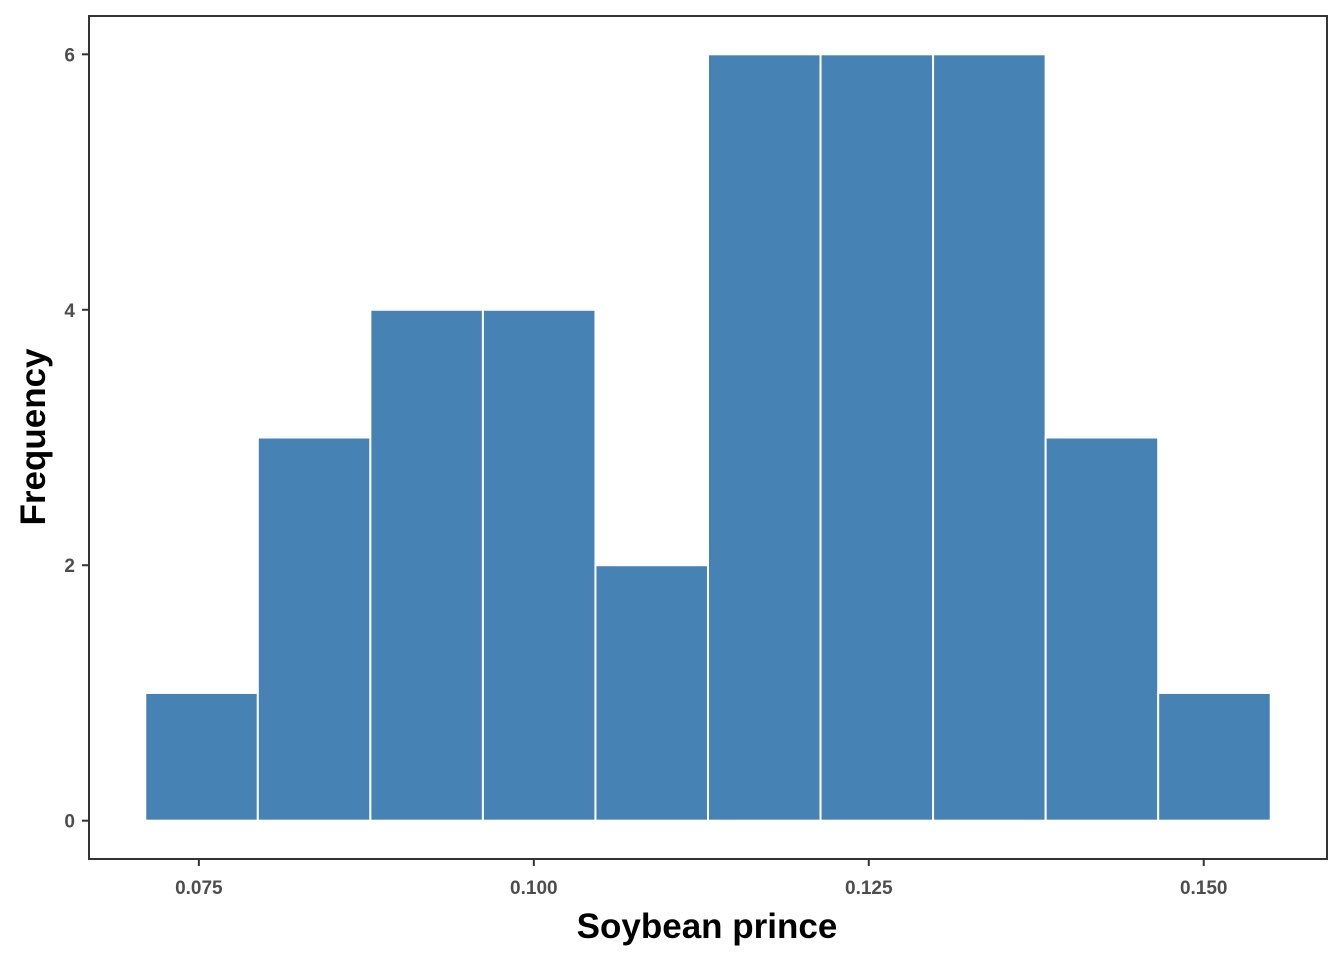 This screenshot has height=965, width=1344. What do you see at coordinates (69, 311) in the screenshot?
I see `y-tick-label: 4` at bounding box center [69, 311].